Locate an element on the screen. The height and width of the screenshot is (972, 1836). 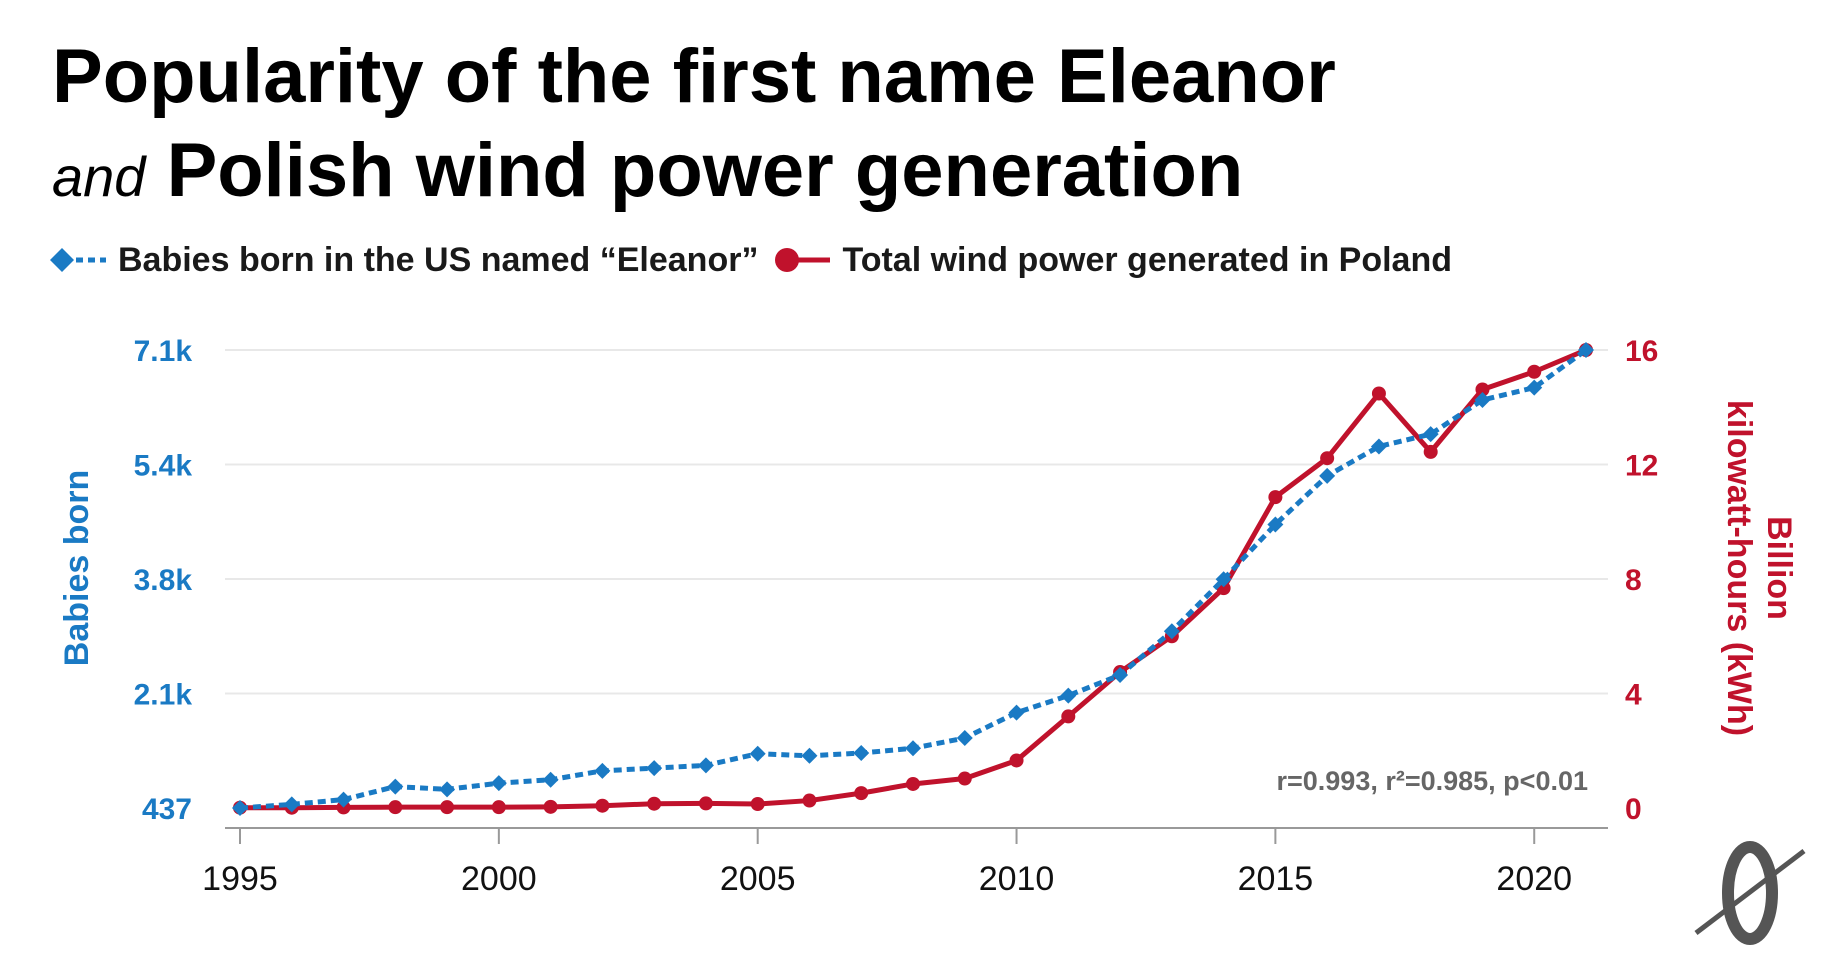
legend-item-eleanor: Babies born in the US named “Eleanor” is located at coordinates (404, 260).